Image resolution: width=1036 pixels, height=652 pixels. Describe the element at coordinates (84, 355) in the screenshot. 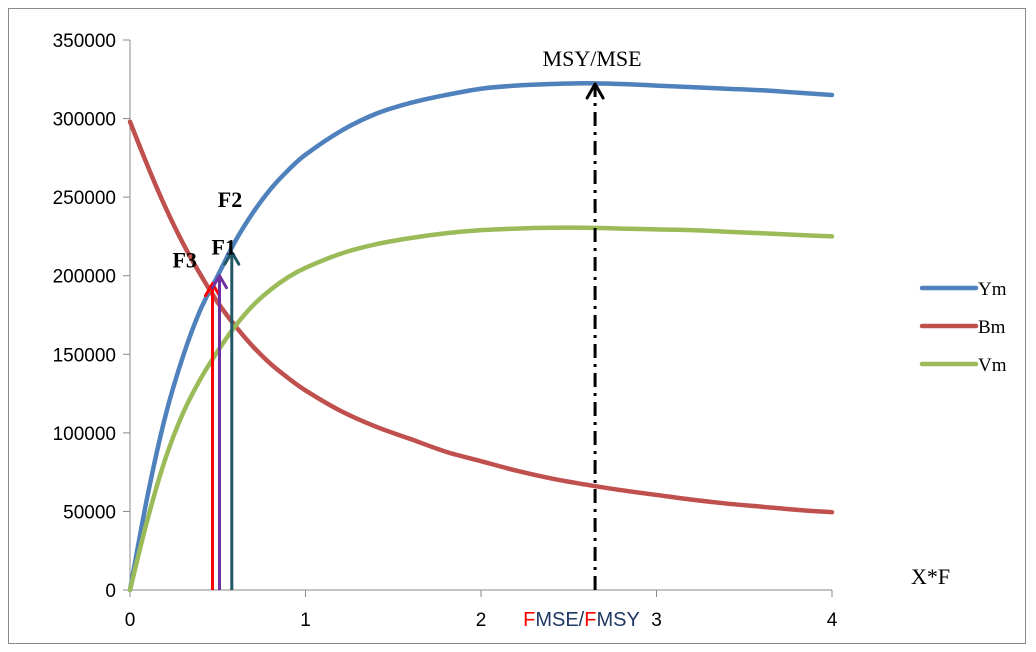

I see `y-tick-label: 150000` at that location.